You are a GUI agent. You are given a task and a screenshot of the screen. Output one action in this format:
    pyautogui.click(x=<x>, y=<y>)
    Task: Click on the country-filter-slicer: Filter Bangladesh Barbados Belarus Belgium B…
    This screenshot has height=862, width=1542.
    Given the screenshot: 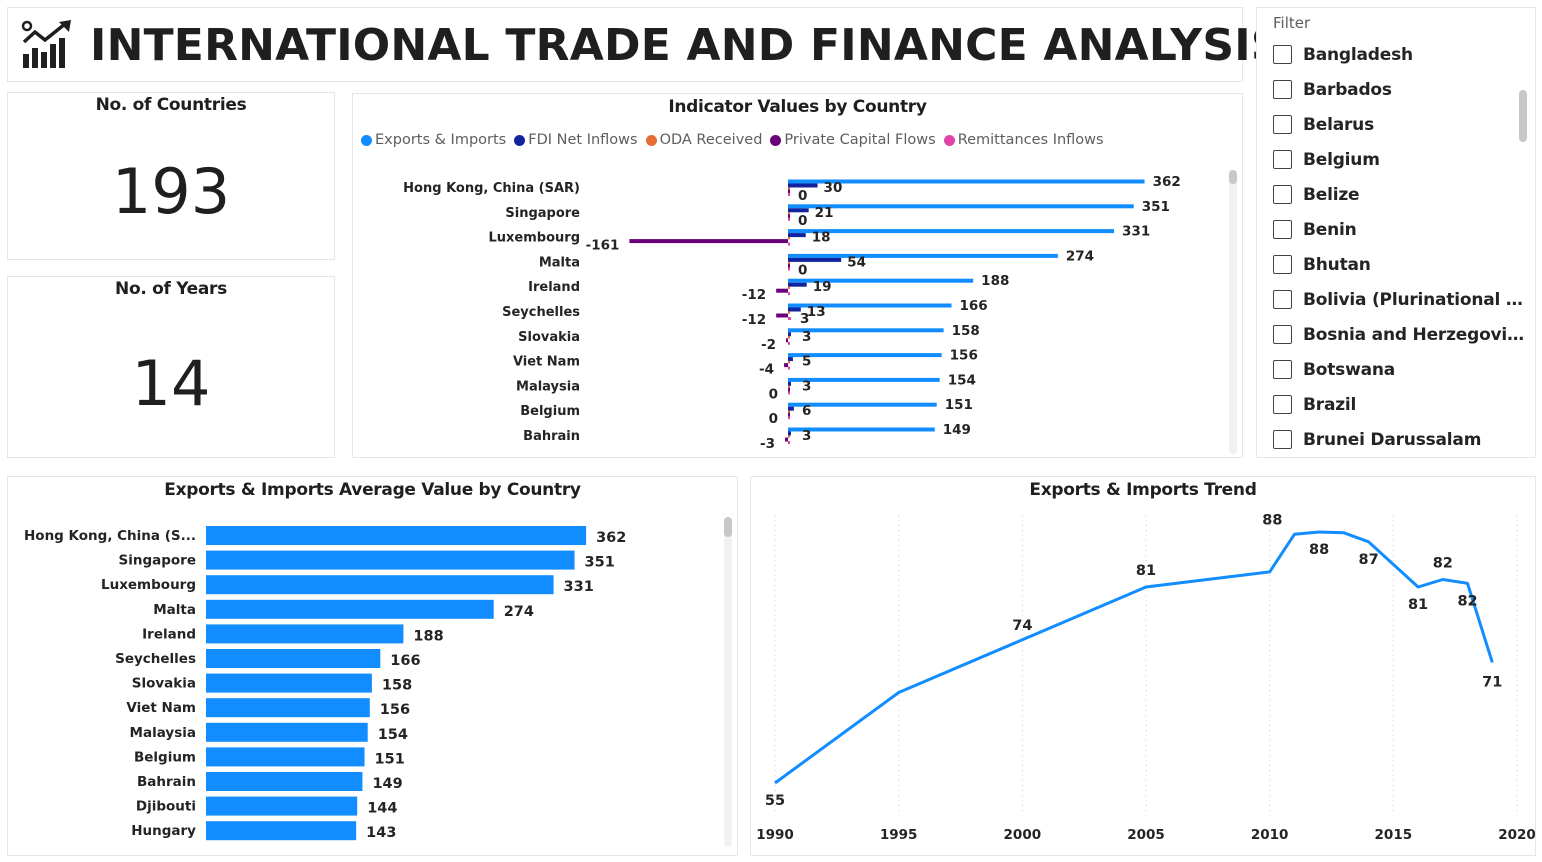 What is the action you would take?
    pyautogui.click(x=1396, y=232)
    